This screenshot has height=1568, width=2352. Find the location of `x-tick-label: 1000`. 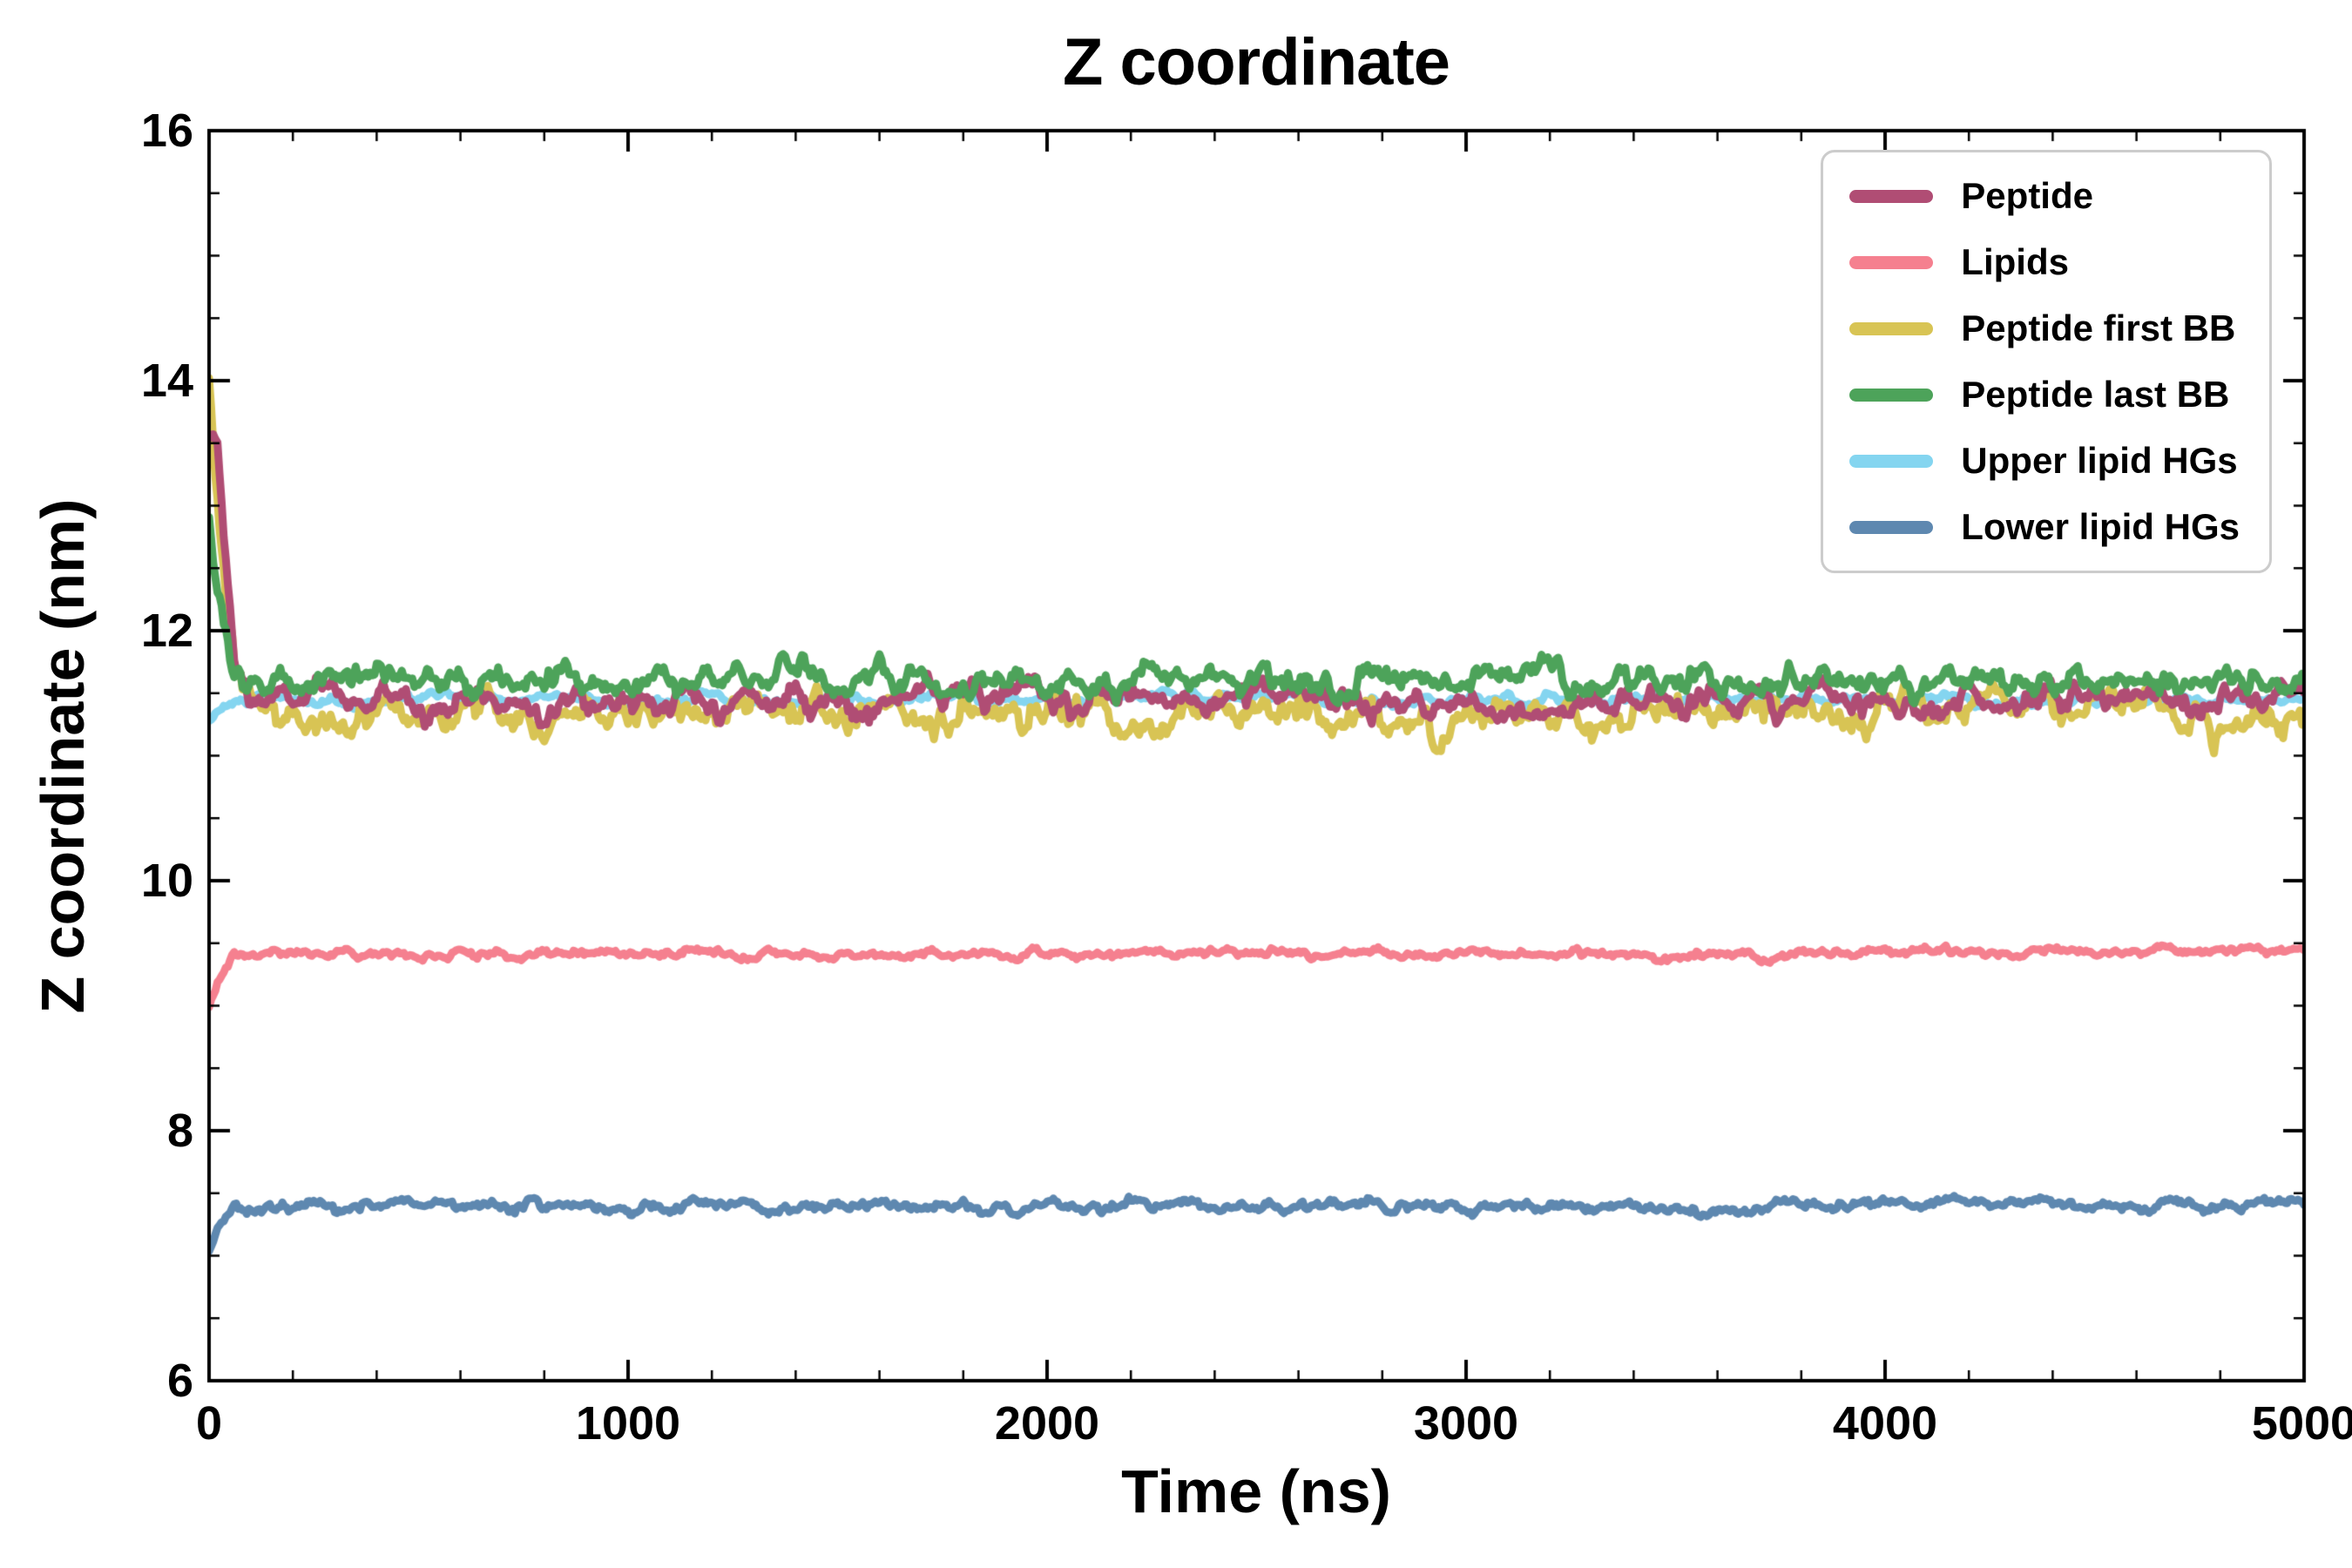

x-tick-label: 1000 is located at coordinates (628, 1423).